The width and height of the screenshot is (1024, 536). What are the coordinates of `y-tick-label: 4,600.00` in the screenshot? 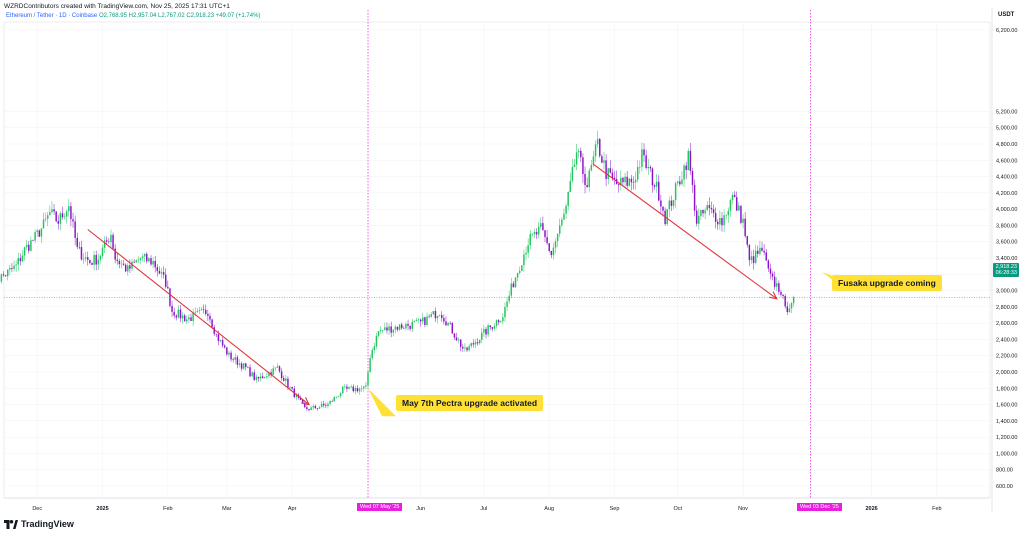 It's located at (1006, 161).